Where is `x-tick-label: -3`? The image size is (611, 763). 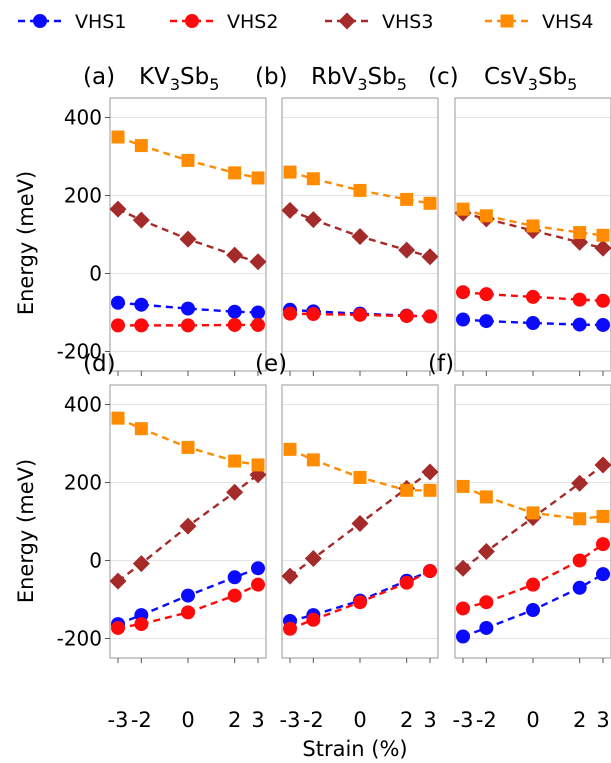
x-tick-label: -3 is located at coordinates (290, 720).